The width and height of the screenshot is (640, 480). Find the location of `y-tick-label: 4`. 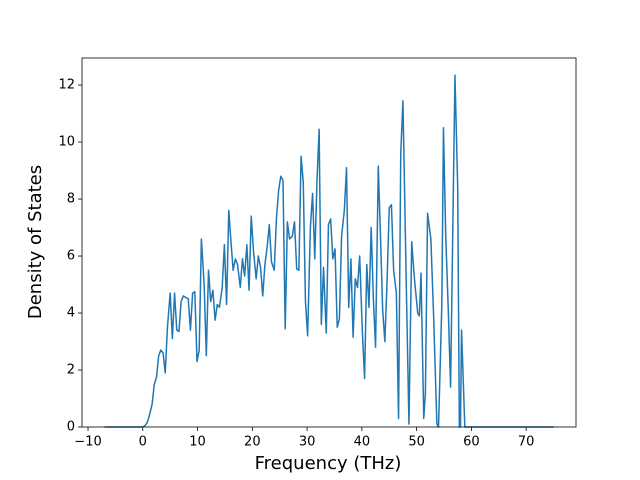

y-tick-label: 4 is located at coordinates (71, 313).